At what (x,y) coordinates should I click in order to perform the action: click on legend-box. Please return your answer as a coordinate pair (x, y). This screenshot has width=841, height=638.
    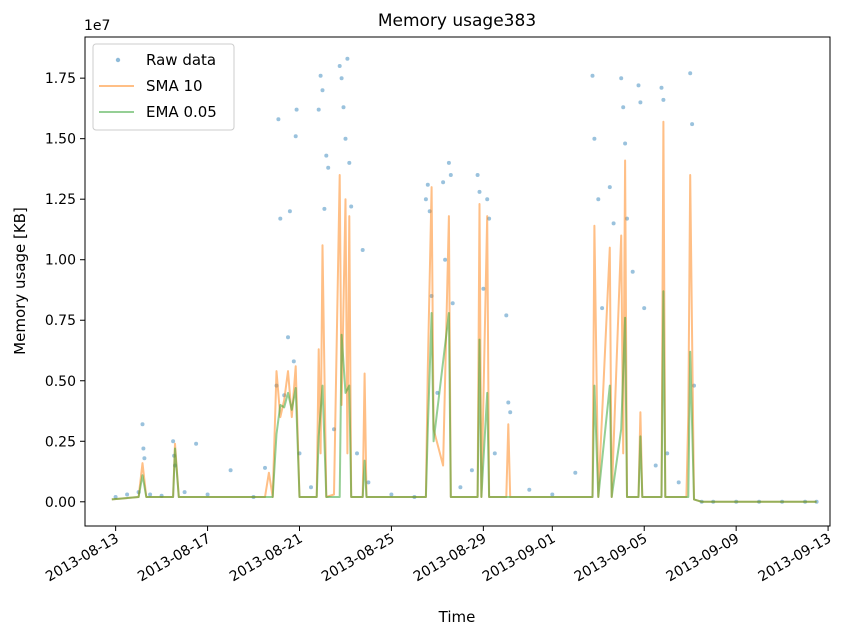
    Looking at the image, I should click on (163, 87).